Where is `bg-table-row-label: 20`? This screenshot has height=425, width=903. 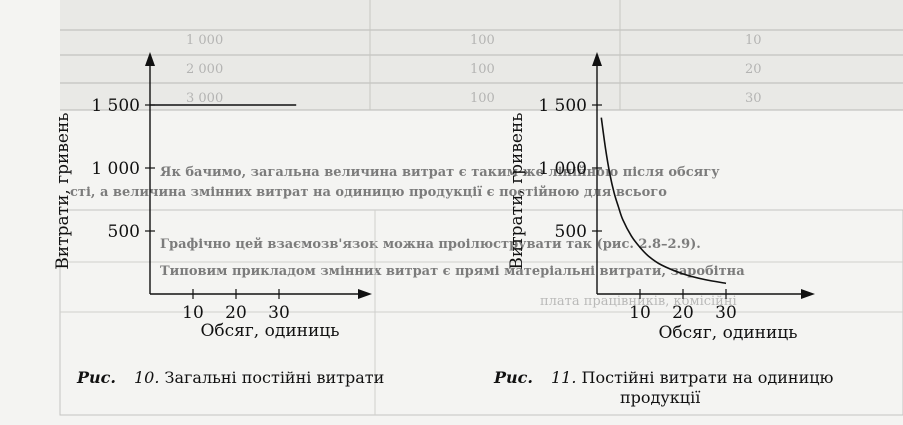
bg-table-row-label: 20 is located at coordinates (753, 69).